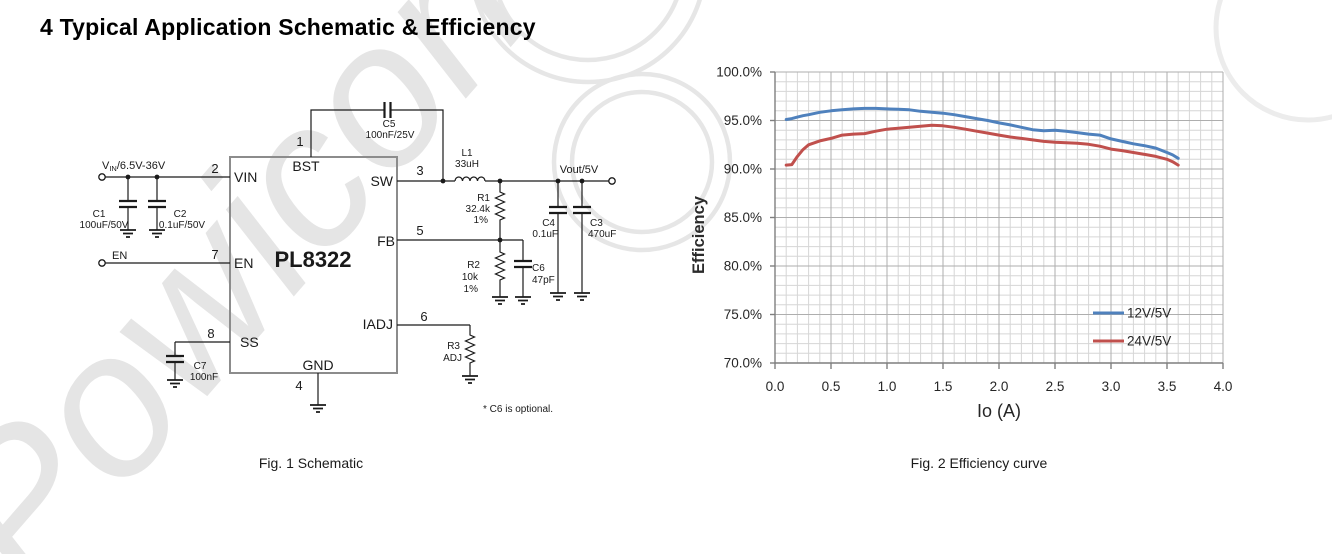 The width and height of the screenshot is (1332, 554). I want to click on y-tick-label: 100.0%, so click(739, 72).